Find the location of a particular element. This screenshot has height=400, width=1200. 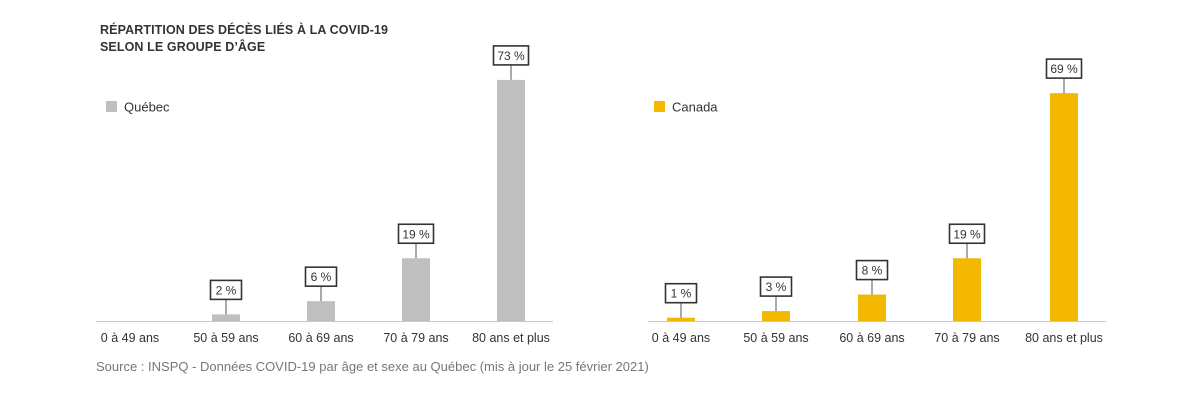

data-label: 2 % is located at coordinates (226, 290).